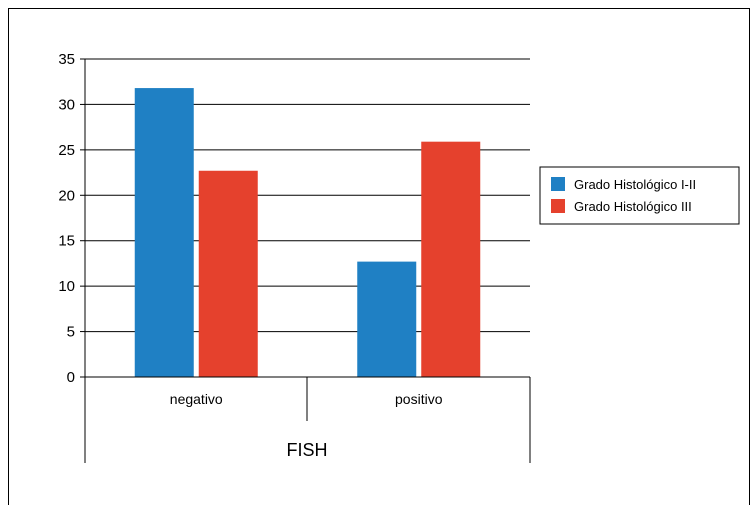 The width and height of the screenshot is (752, 507). What do you see at coordinates (66, 195) in the screenshot?
I see `y-tick-label: 20` at bounding box center [66, 195].